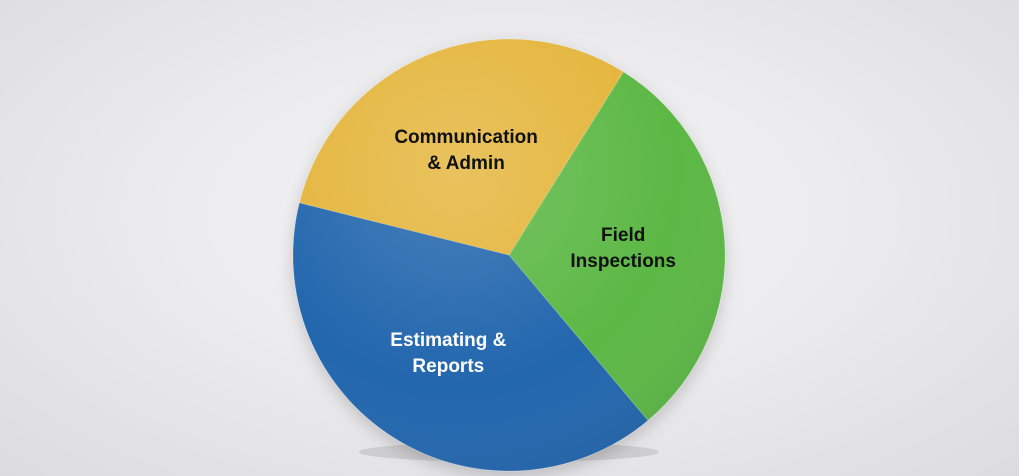 This screenshot has width=1019, height=476. Describe the element at coordinates (623, 235) in the screenshot. I see `slice-label-line: Field` at that location.